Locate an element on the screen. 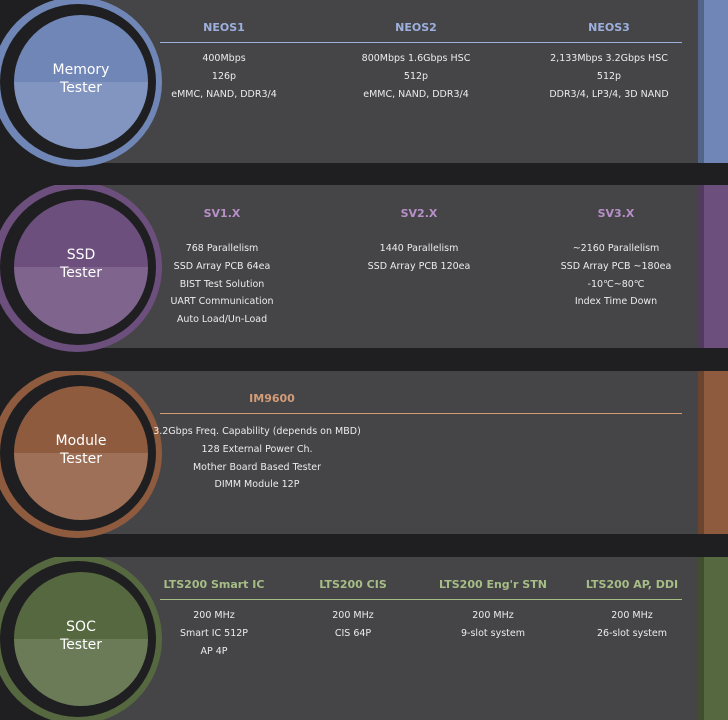 This screenshot has width=728, height=720. badge-title-line1: Memory is located at coordinates (81, 70).